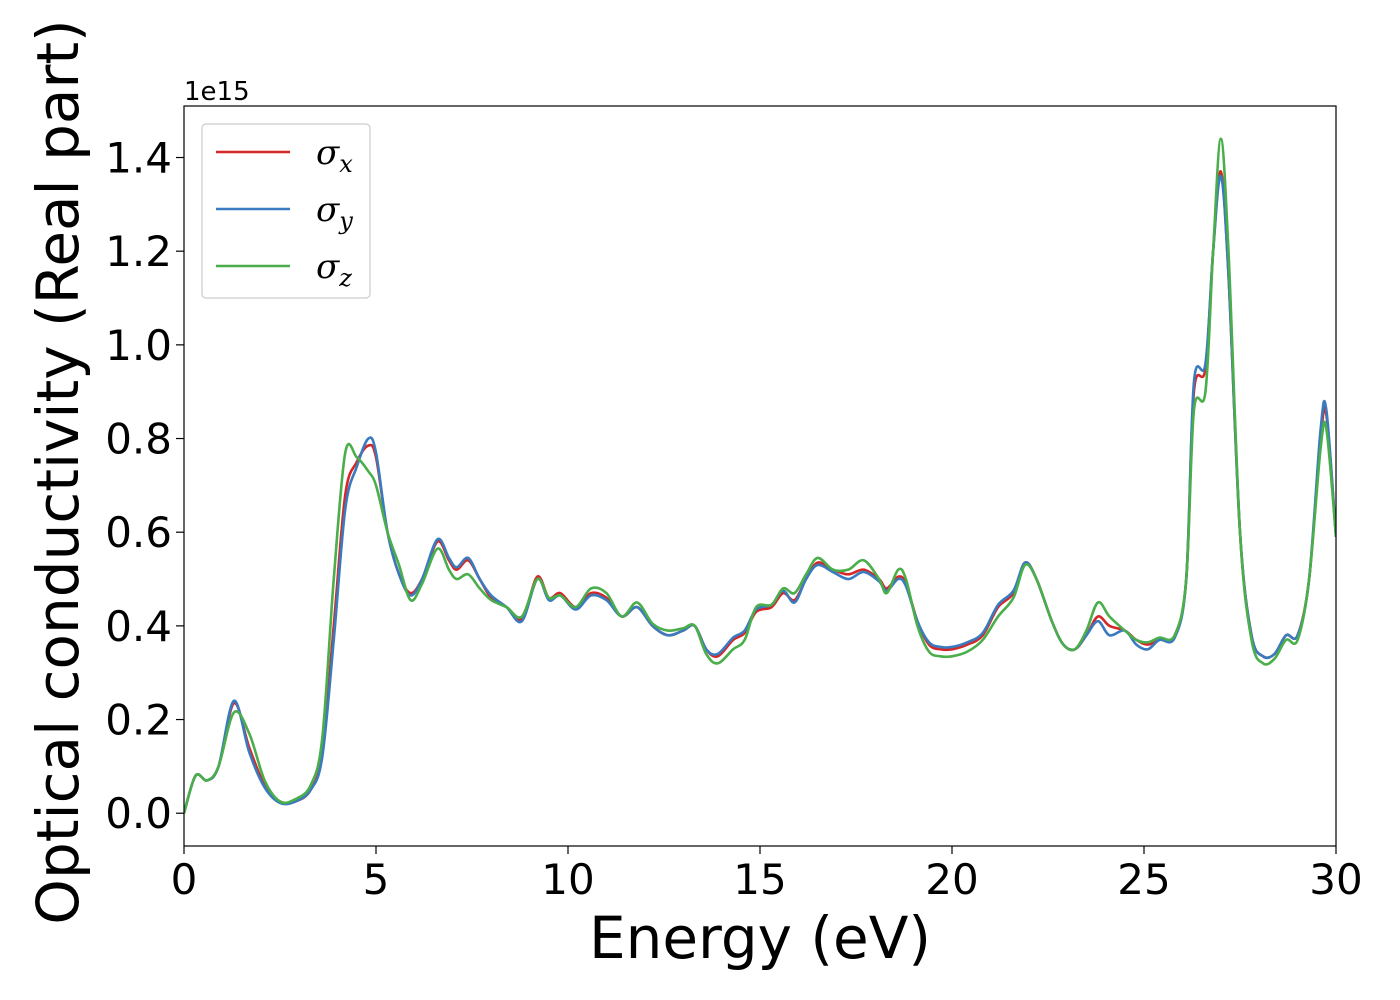 The height and width of the screenshot is (1000, 1400). Describe the element at coordinates (1335, 879) in the screenshot. I see `x-tick-label: 30` at that location.